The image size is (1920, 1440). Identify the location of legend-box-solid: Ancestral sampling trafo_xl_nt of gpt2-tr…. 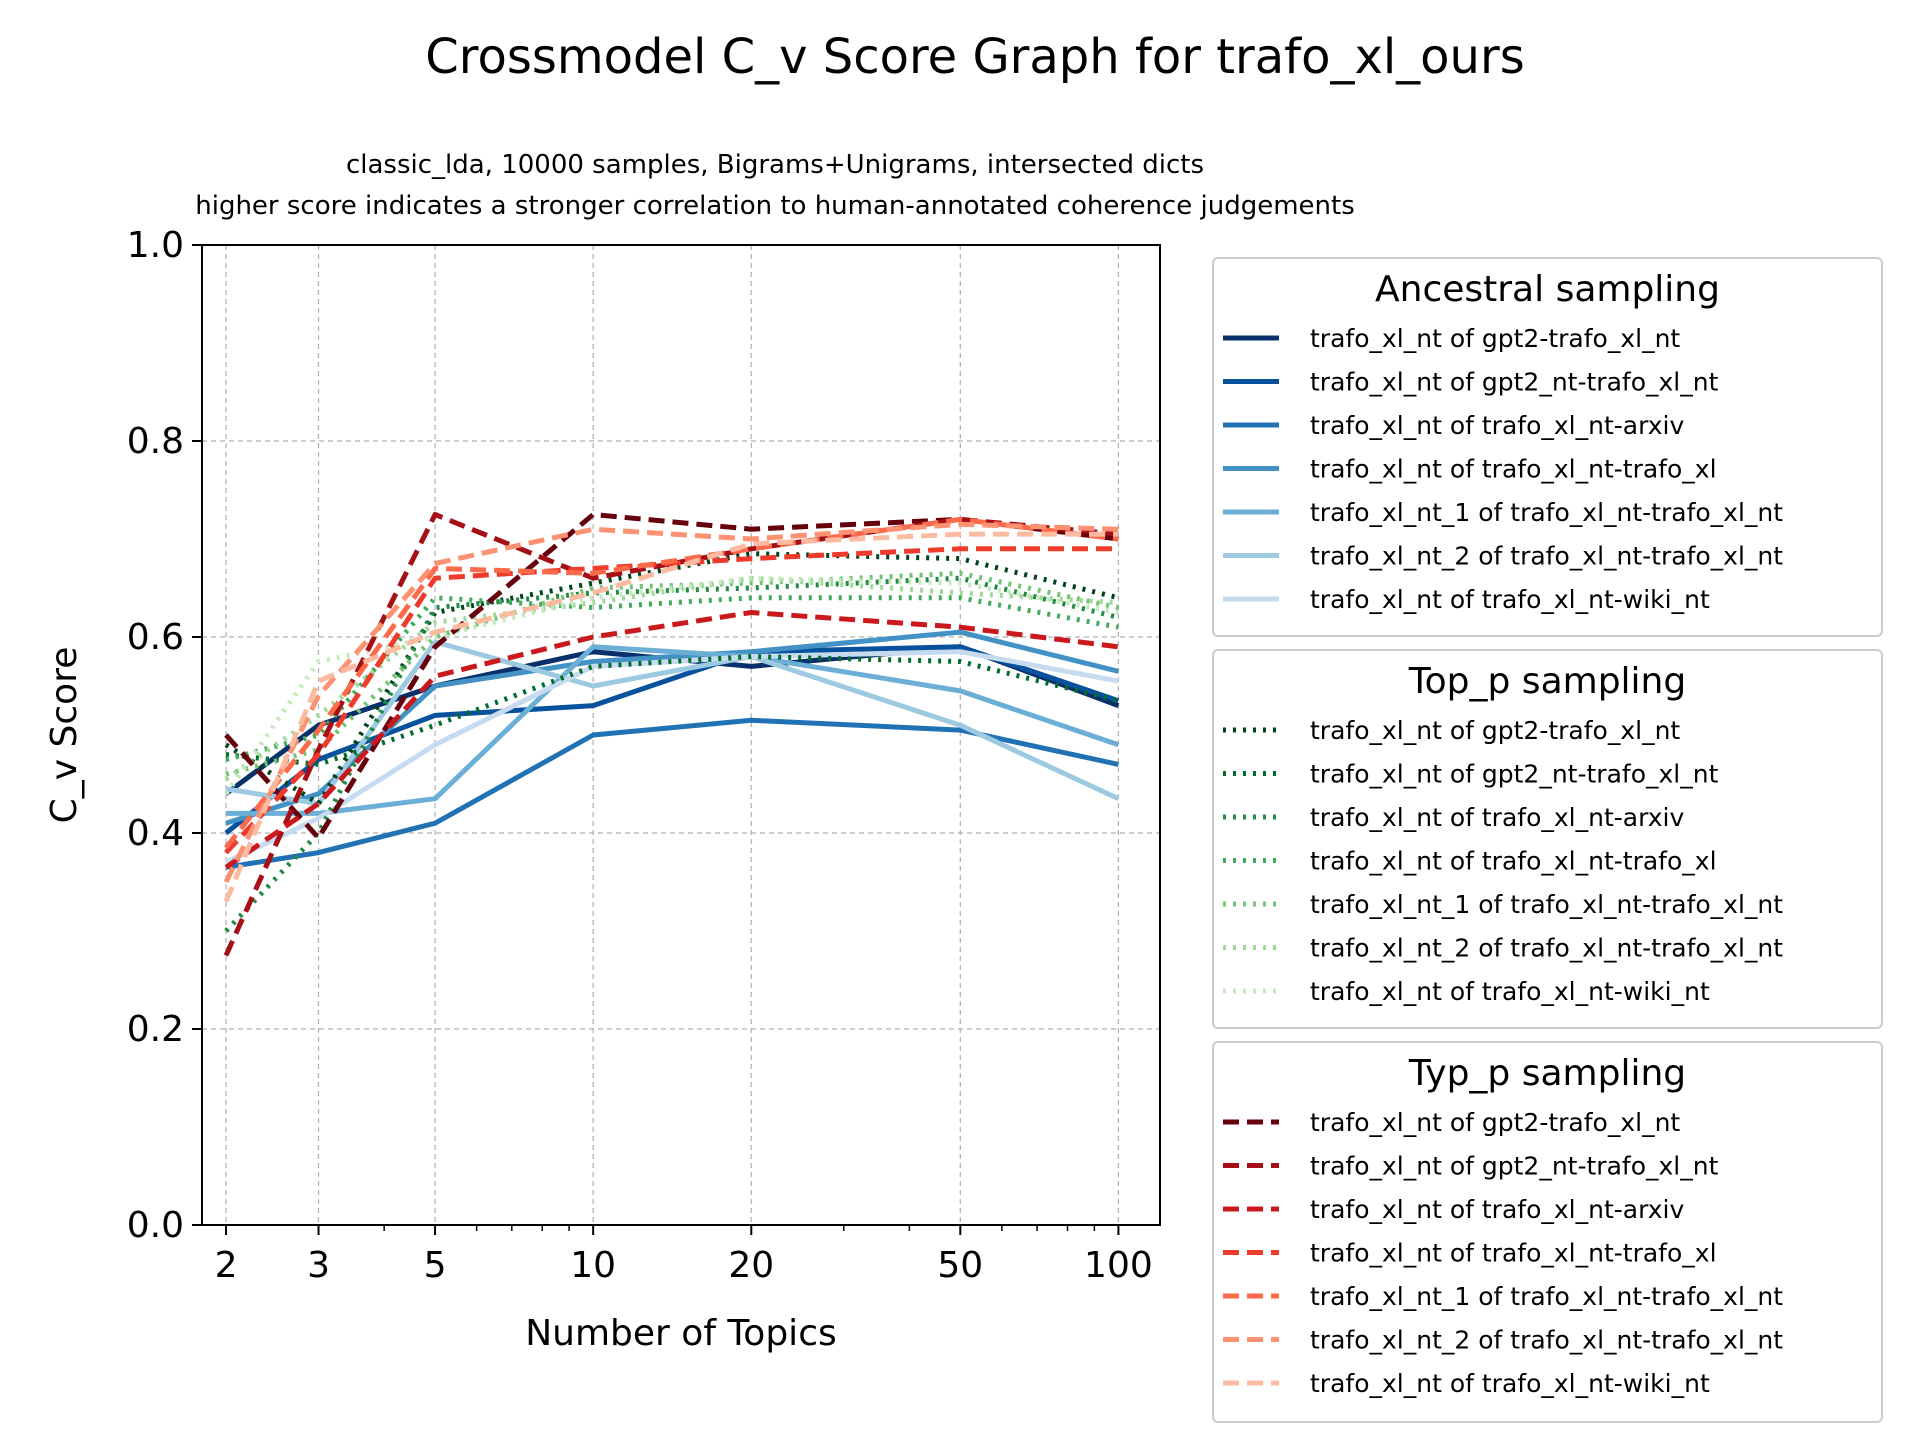
(1547, 447).